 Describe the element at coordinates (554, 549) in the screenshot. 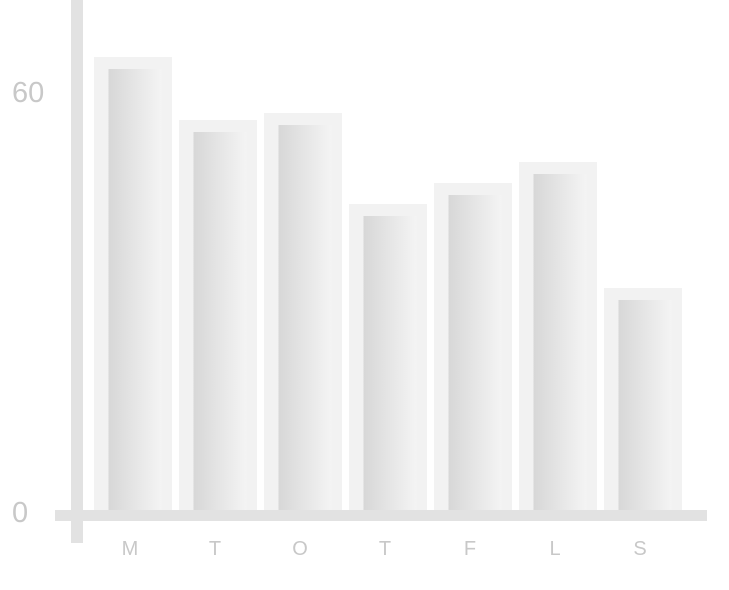

I see `x-tick-label: L` at that location.